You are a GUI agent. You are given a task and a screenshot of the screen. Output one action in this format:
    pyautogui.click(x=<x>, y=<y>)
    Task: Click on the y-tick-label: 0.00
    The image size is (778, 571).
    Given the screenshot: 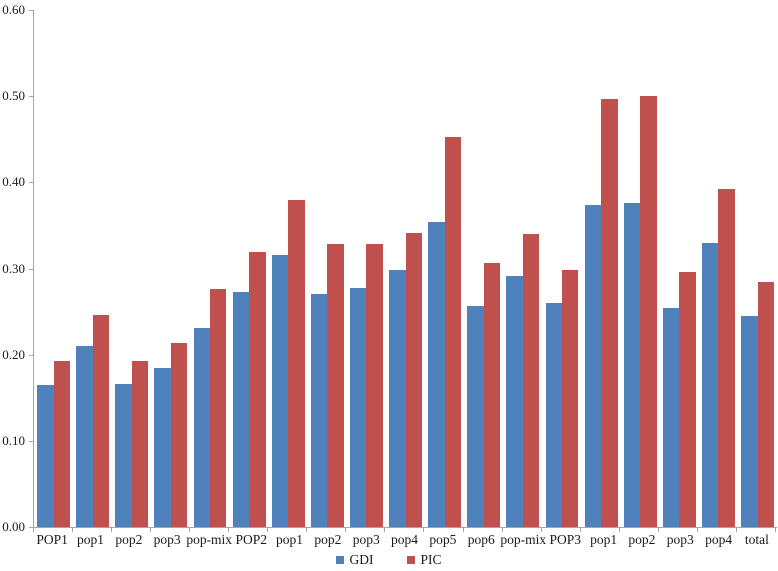 What is the action you would take?
    pyautogui.click(x=13, y=526)
    